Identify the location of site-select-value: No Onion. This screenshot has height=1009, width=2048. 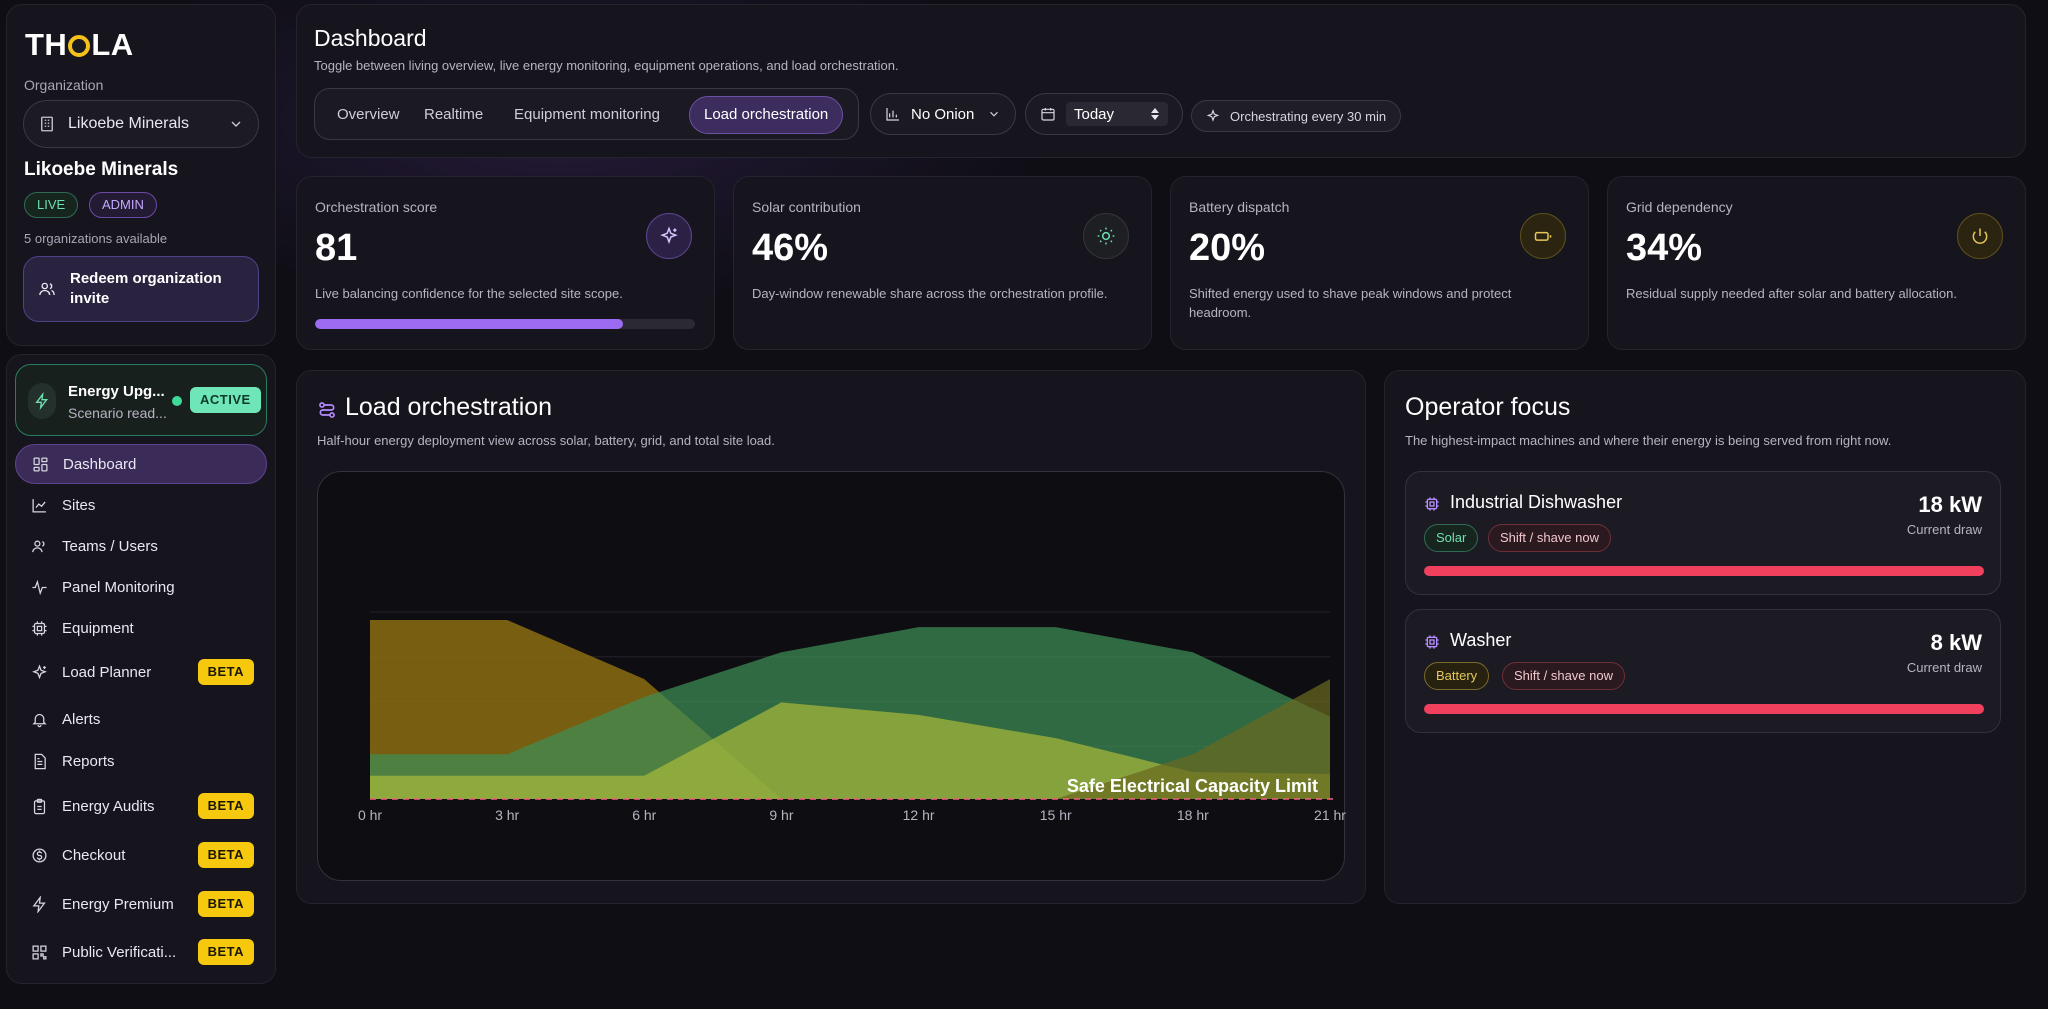
(943, 114).